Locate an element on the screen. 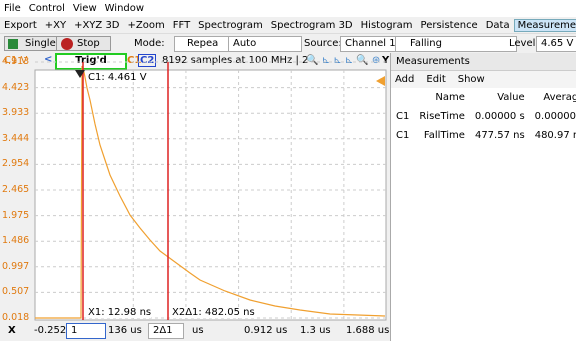  tab: +XYZ 3D is located at coordinates (97, 25).